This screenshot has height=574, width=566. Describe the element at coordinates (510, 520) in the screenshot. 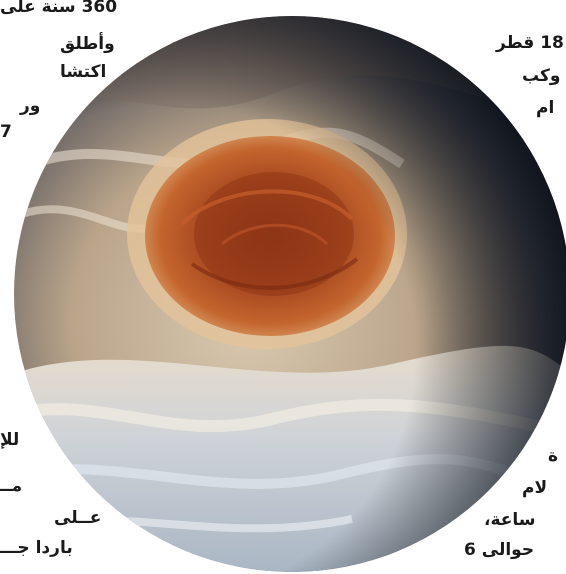

I see `text-fragment: ساعة،` at that location.